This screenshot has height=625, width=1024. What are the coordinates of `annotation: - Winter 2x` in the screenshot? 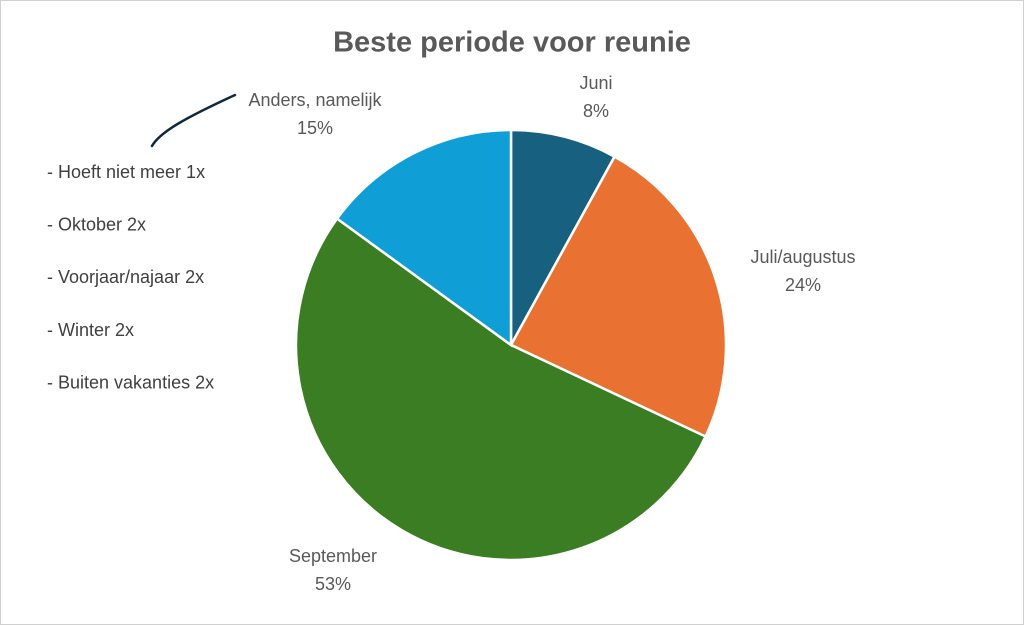 It's located at (90, 330).